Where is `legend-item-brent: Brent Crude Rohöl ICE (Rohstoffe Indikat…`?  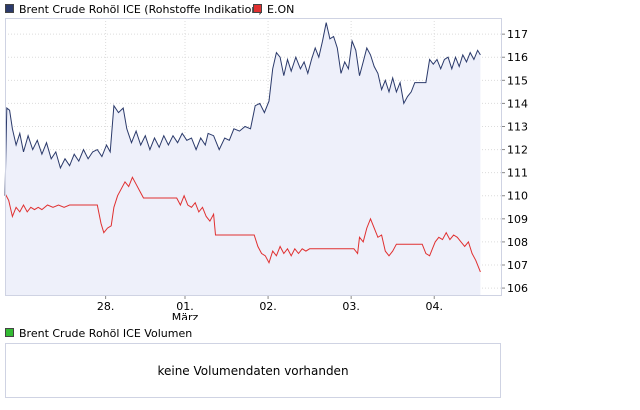 legend-item-brent: Brent Crude Rohöl ICE (Rohstoffe Indikat… is located at coordinates (134, 9).